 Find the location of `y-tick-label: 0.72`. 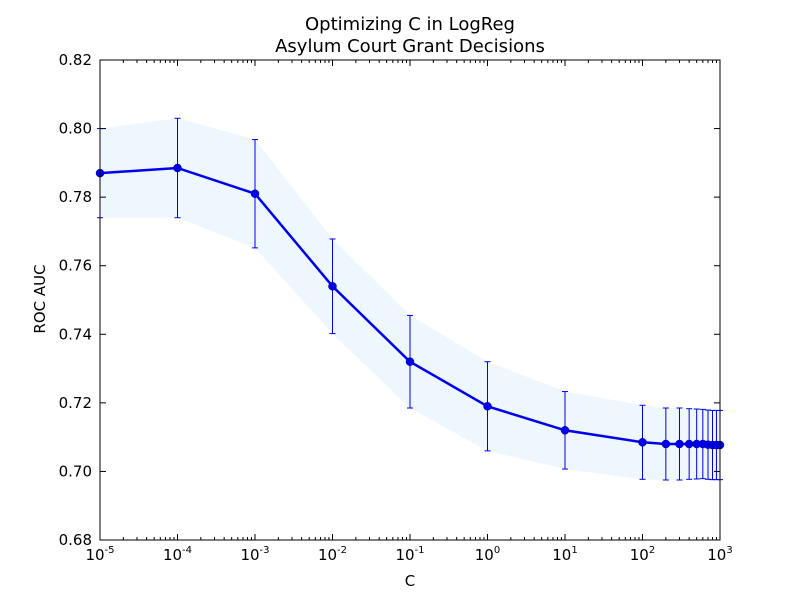

y-tick-label: 0.72 is located at coordinates (75, 403).